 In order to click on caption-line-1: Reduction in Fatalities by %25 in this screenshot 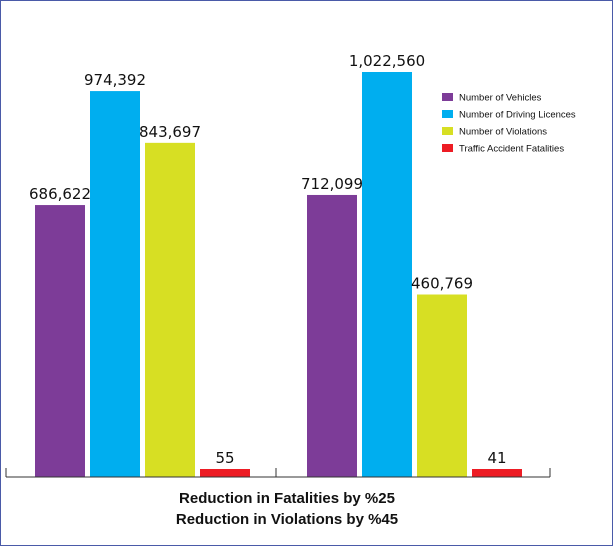, I will do `click(287, 498)`.